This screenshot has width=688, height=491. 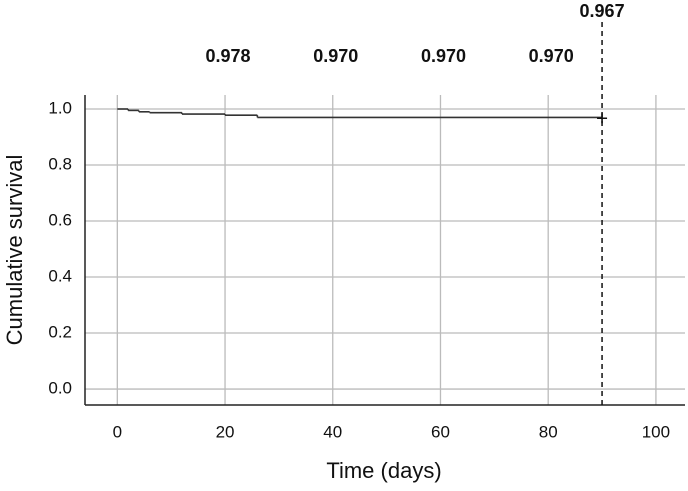 What do you see at coordinates (60, 220) in the screenshot?
I see `y-tick-label: 0.6` at bounding box center [60, 220].